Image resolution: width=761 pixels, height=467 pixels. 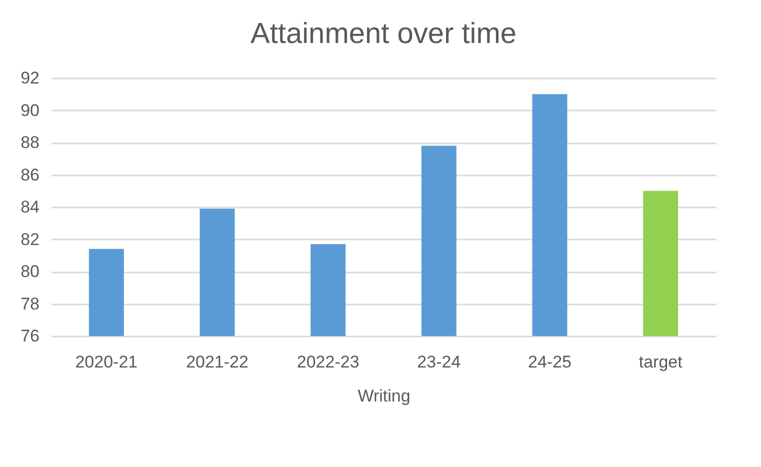 What do you see at coordinates (30, 336) in the screenshot?
I see `y-tick-label: 76` at bounding box center [30, 336].